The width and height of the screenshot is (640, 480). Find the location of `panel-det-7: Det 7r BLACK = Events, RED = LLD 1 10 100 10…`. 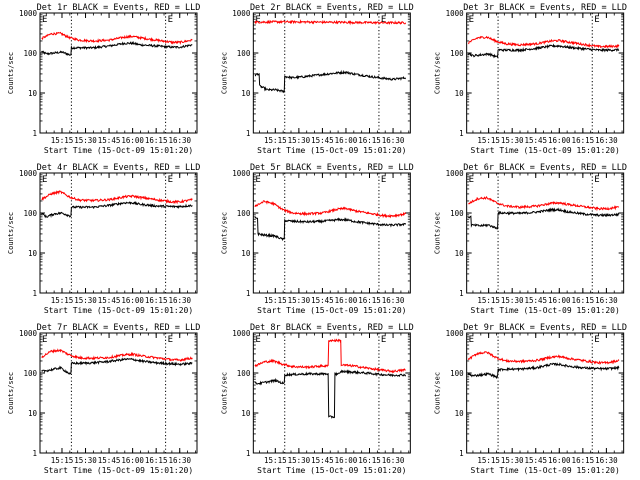

panel-det-7: Det 7r BLACK = Events, RED = LLD 1 10 100 10… is located at coordinates (103, 399).